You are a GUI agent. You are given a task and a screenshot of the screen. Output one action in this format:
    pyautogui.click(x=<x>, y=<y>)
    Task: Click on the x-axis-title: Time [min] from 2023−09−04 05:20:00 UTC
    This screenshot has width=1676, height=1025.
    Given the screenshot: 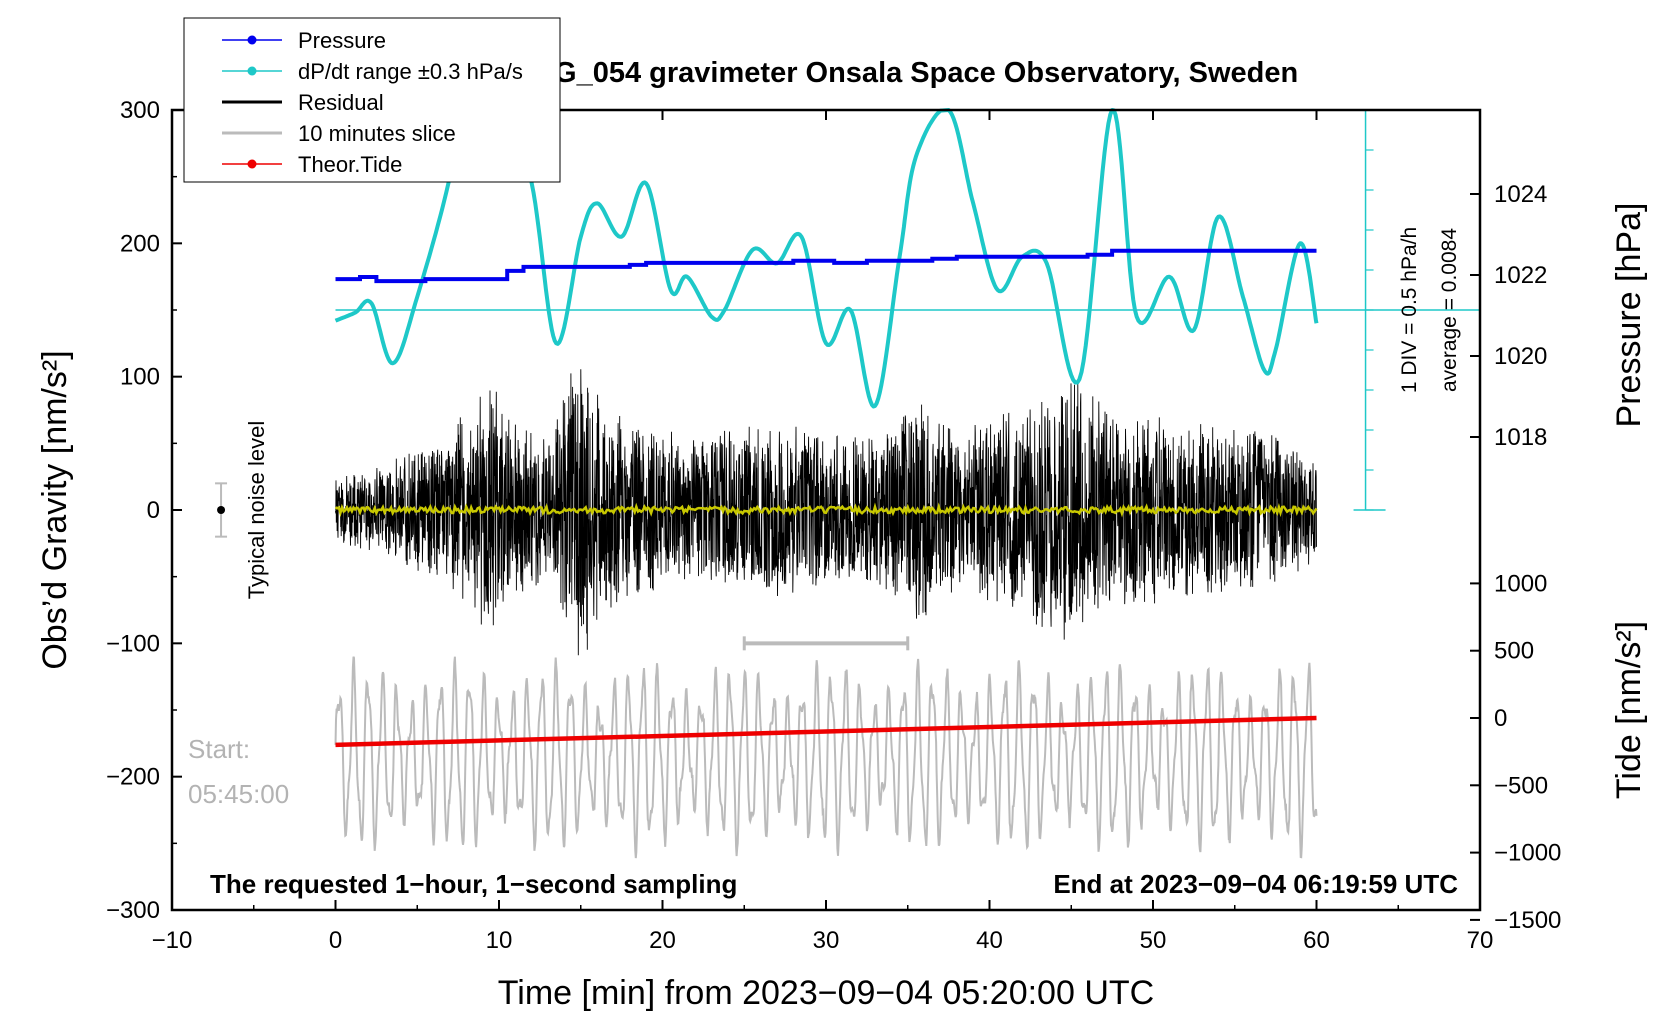 What is the action you would take?
    pyautogui.click(x=826, y=993)
    